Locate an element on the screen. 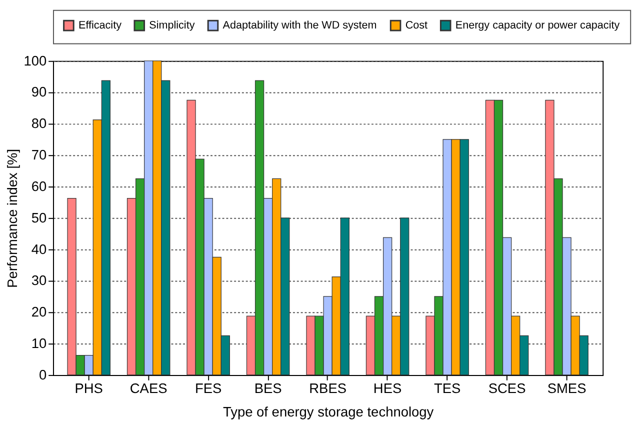 Image resolution: width=636 pixels, height=441 pixels. legend-label: Simplicity is located at coordinates (172, 26).